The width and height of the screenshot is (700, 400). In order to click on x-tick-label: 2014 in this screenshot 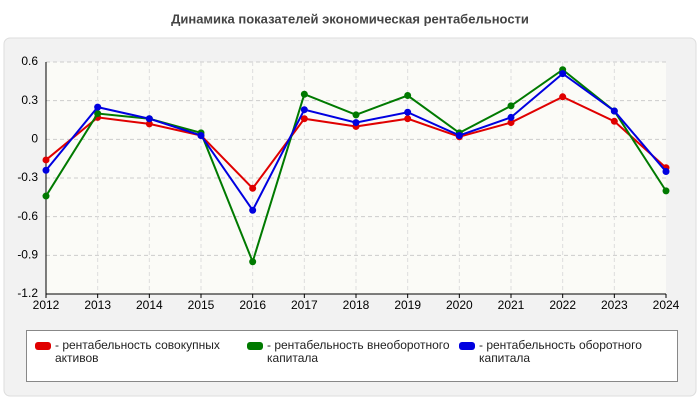, I will do `click(149, 305)`.